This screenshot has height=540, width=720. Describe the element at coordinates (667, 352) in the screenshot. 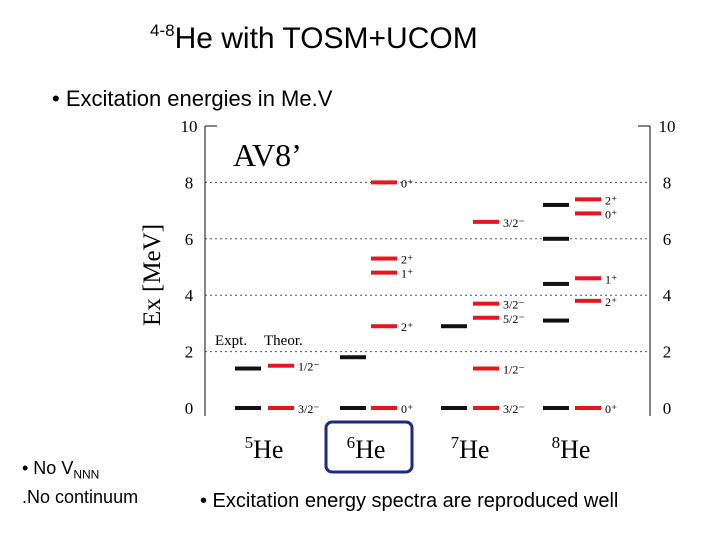

I see `y-tick-label-right: 2` at that location.